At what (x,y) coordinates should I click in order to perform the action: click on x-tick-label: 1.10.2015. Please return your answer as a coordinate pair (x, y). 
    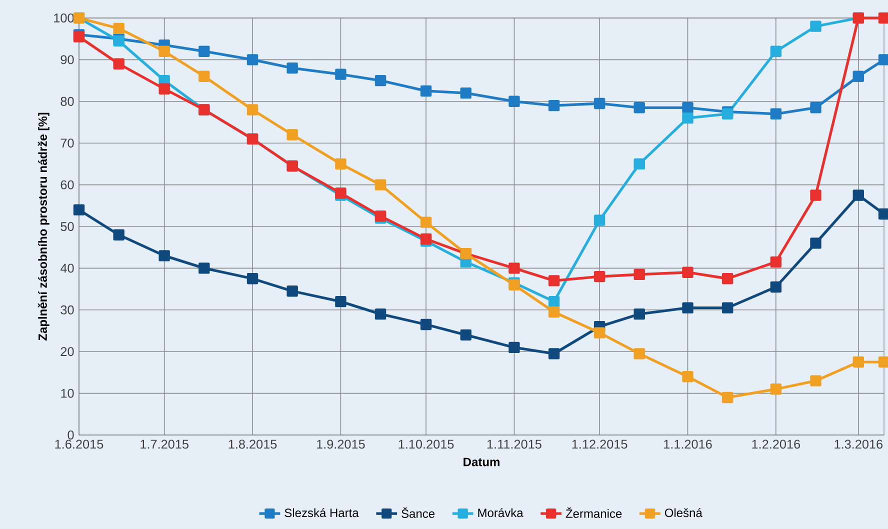
    Looking at the image, I should click on (426, 444).